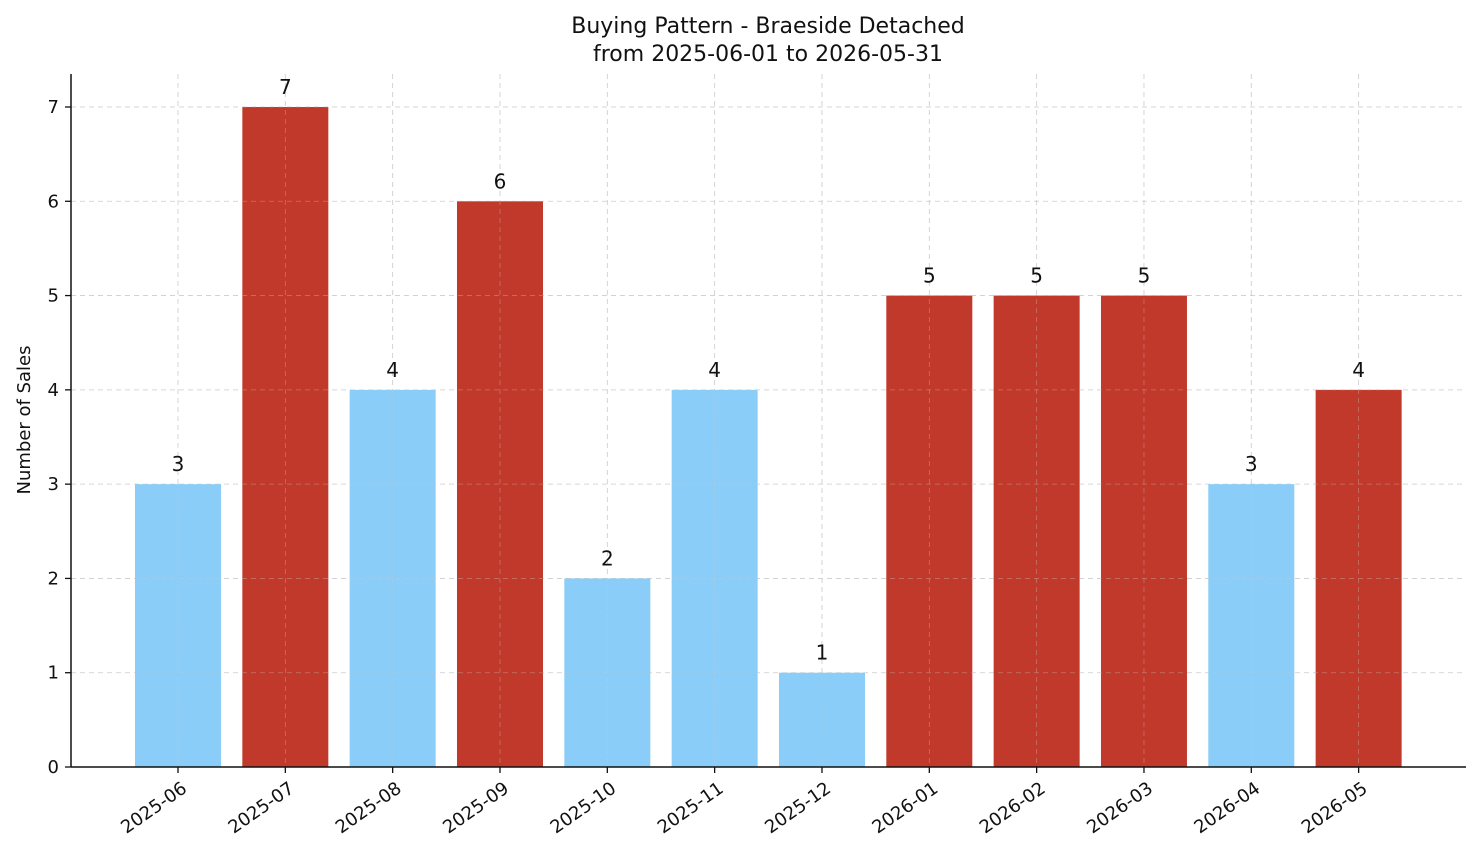 This screenshot has width=1481, height=863. What do you see at coordinates (906, 808) in the screenshot?
I see `x-tick-label-2026-01: 2026-01` at bounding box center [906, 808].